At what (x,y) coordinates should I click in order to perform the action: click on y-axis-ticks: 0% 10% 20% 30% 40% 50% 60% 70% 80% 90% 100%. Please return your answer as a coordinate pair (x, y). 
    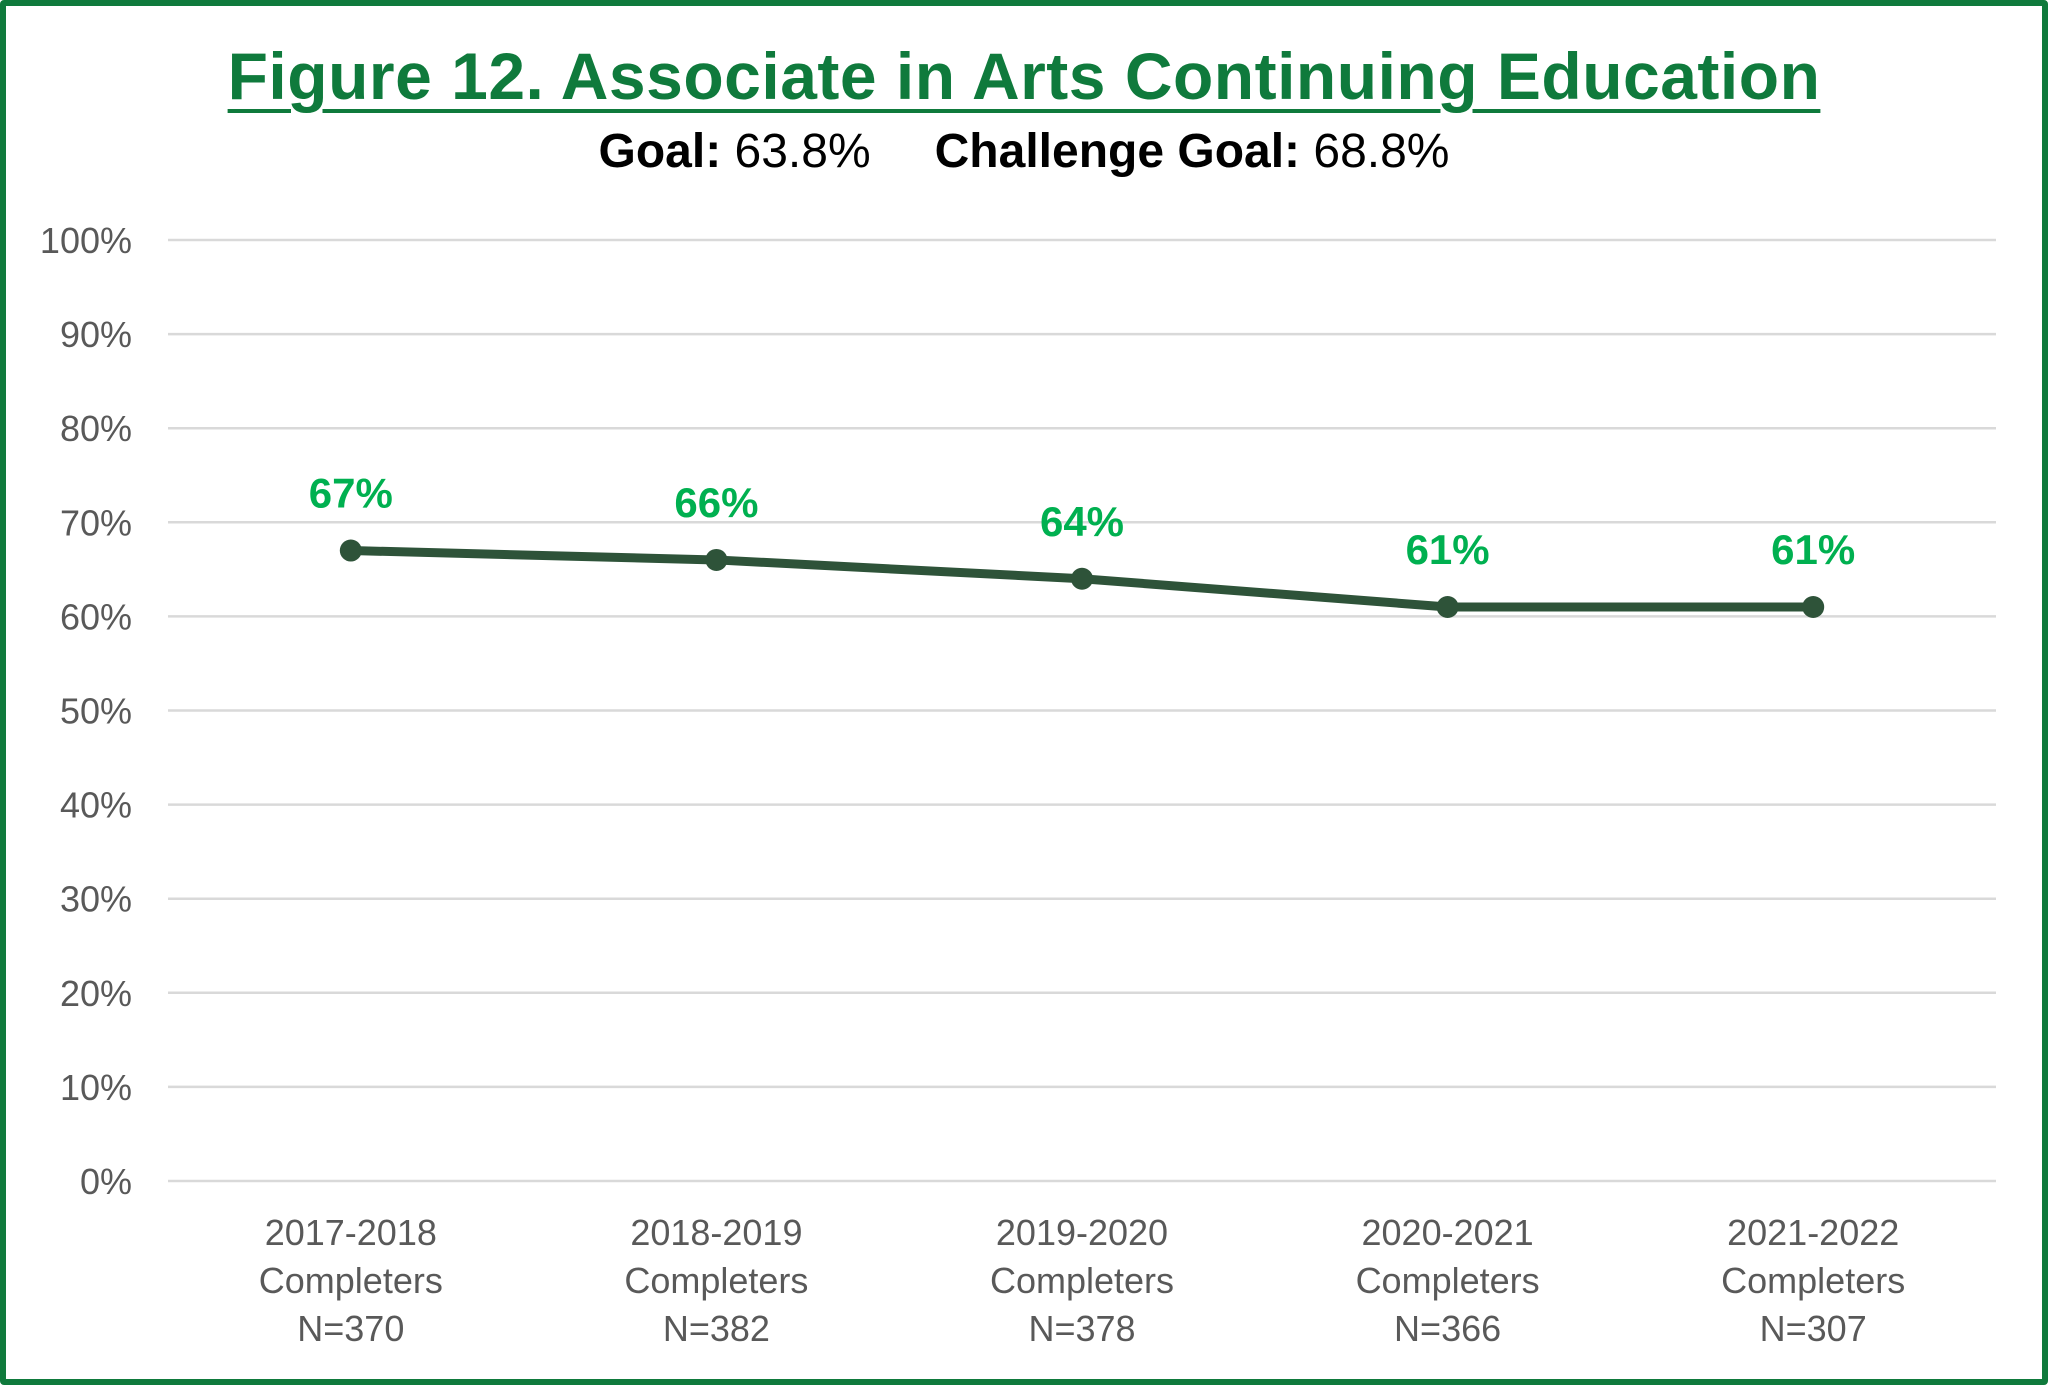
    Looking at the image, I should click on (86, 711).